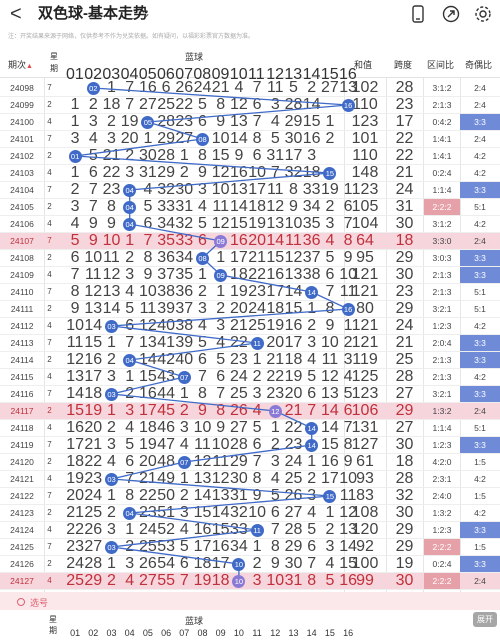 Image resolution: width=500 pixels, height=642 pixels. Describe the element at coordinates (21, 602) in the screenshot. I see `select-circle-icon` at that location.